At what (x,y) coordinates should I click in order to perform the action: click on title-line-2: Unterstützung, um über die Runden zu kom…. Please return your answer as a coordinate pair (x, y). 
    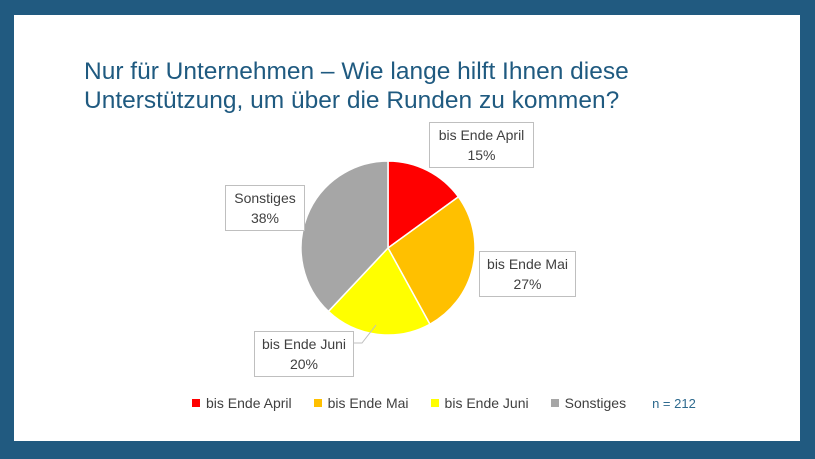
    Looking at the image, I should click on (352, 100).